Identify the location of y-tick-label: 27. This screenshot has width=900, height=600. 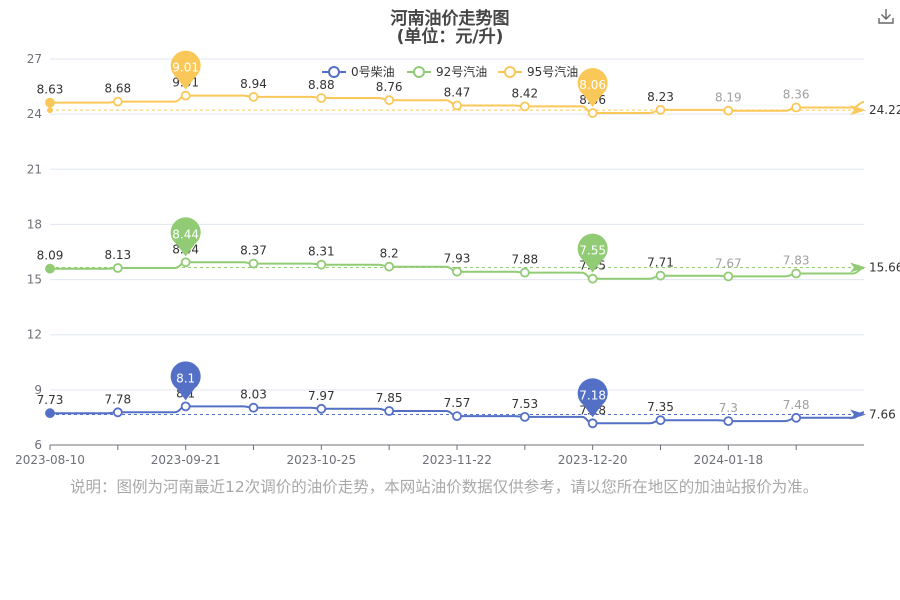
(34, 59).